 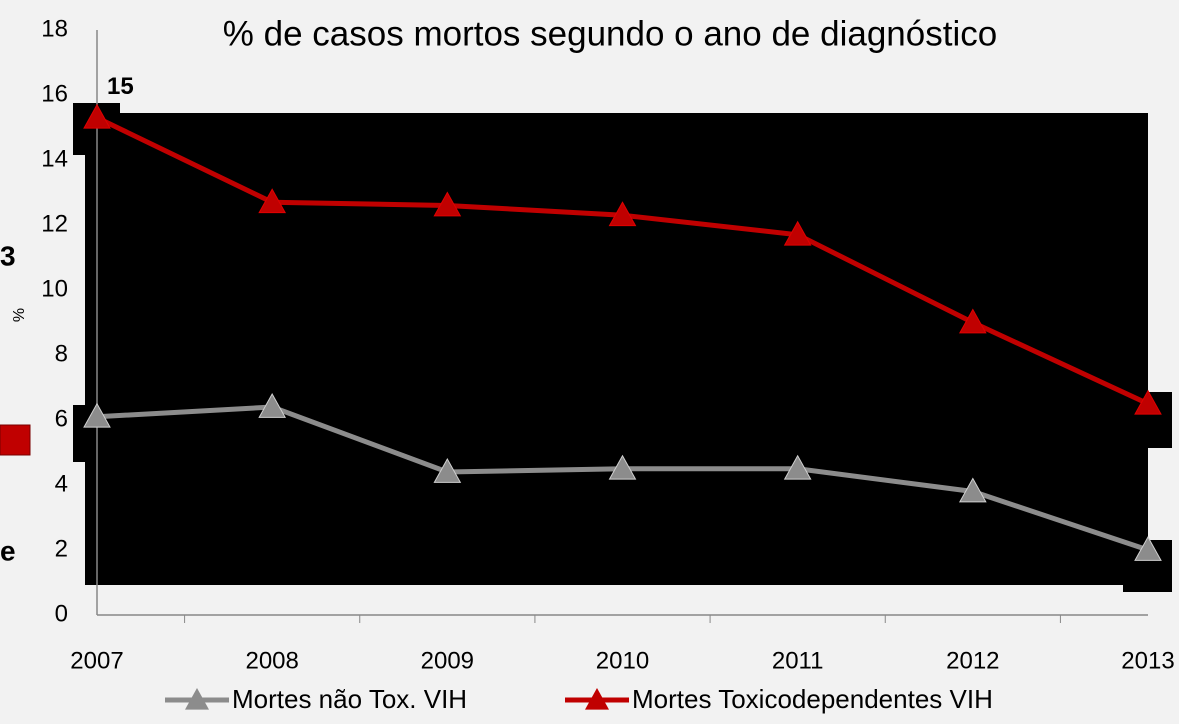 I want to click on y-tick-label: 8, so click(x=61, y=353).